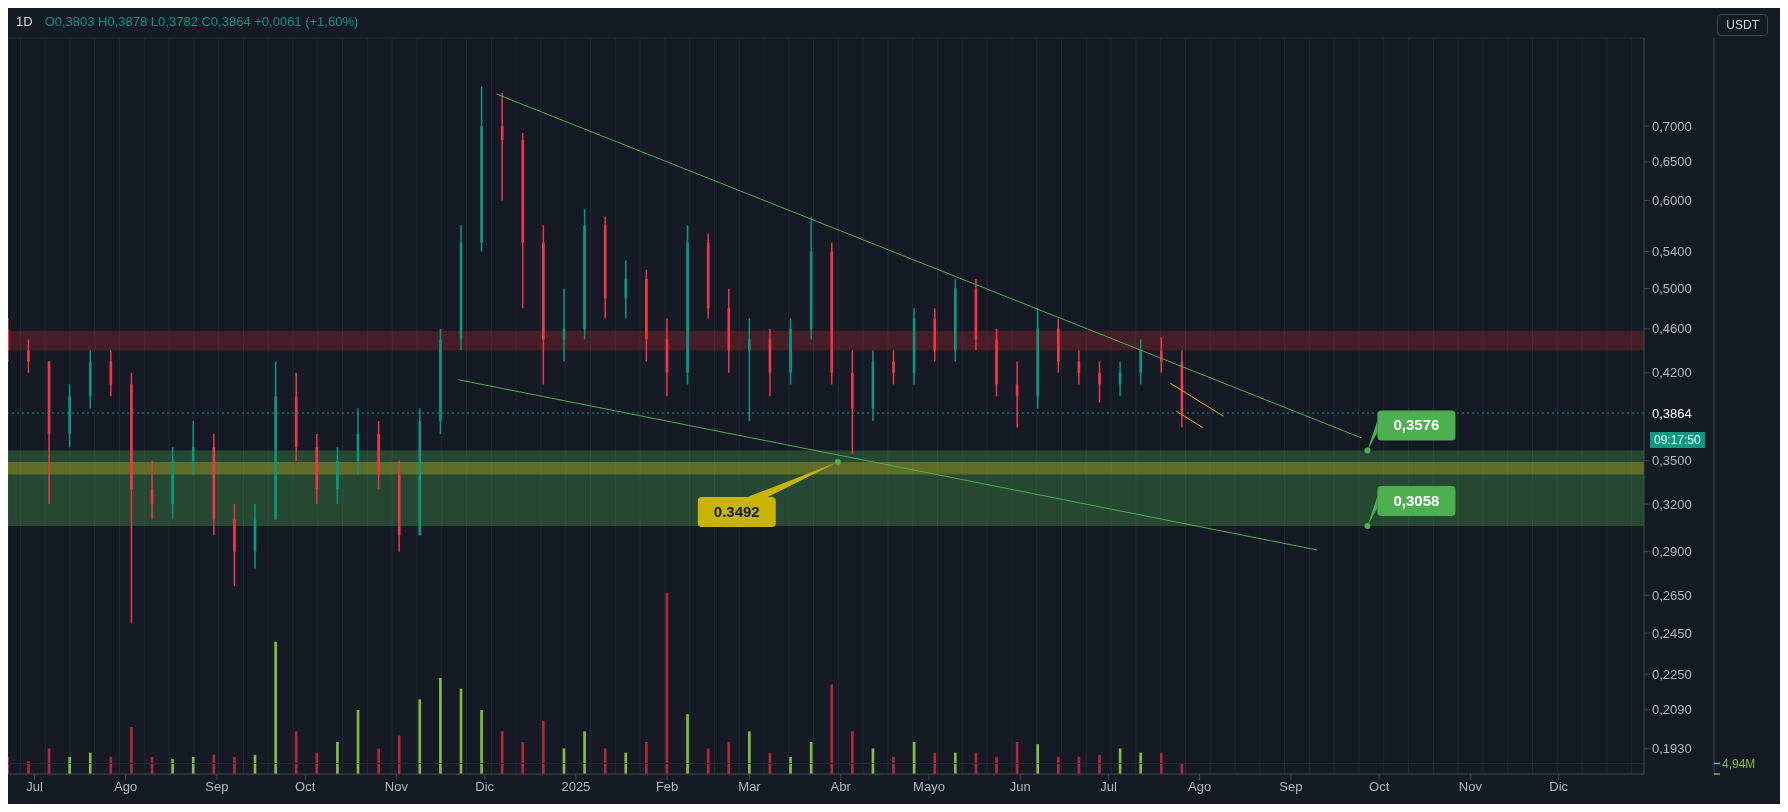 This screenshot has height=812, width=1788. I want to click on ref-line-label: 0,3864, so click(1672, 413).